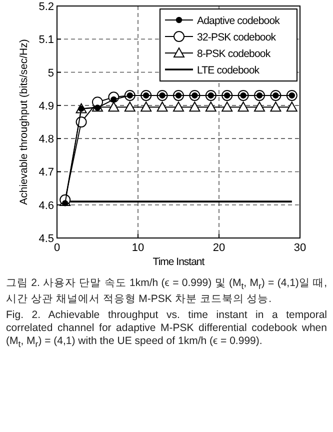 The width and height of the screenshot is (333, 432). What do you see at coordinates (219, 248) in the screenshot?
I see `x-tick-label: 20` at bounding box center [219, 248].